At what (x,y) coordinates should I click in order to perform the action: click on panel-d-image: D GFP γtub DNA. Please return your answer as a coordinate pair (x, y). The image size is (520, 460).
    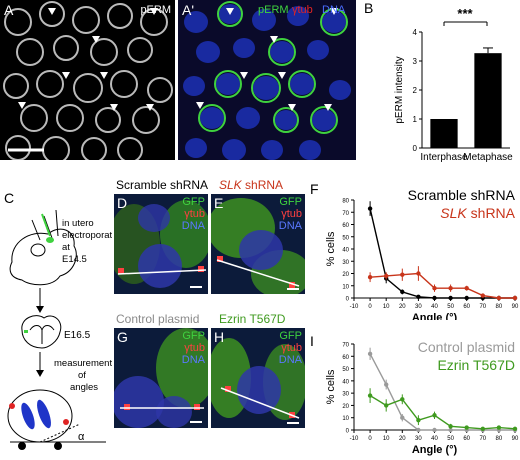
    Looking at the image, I should click on (161, 244).